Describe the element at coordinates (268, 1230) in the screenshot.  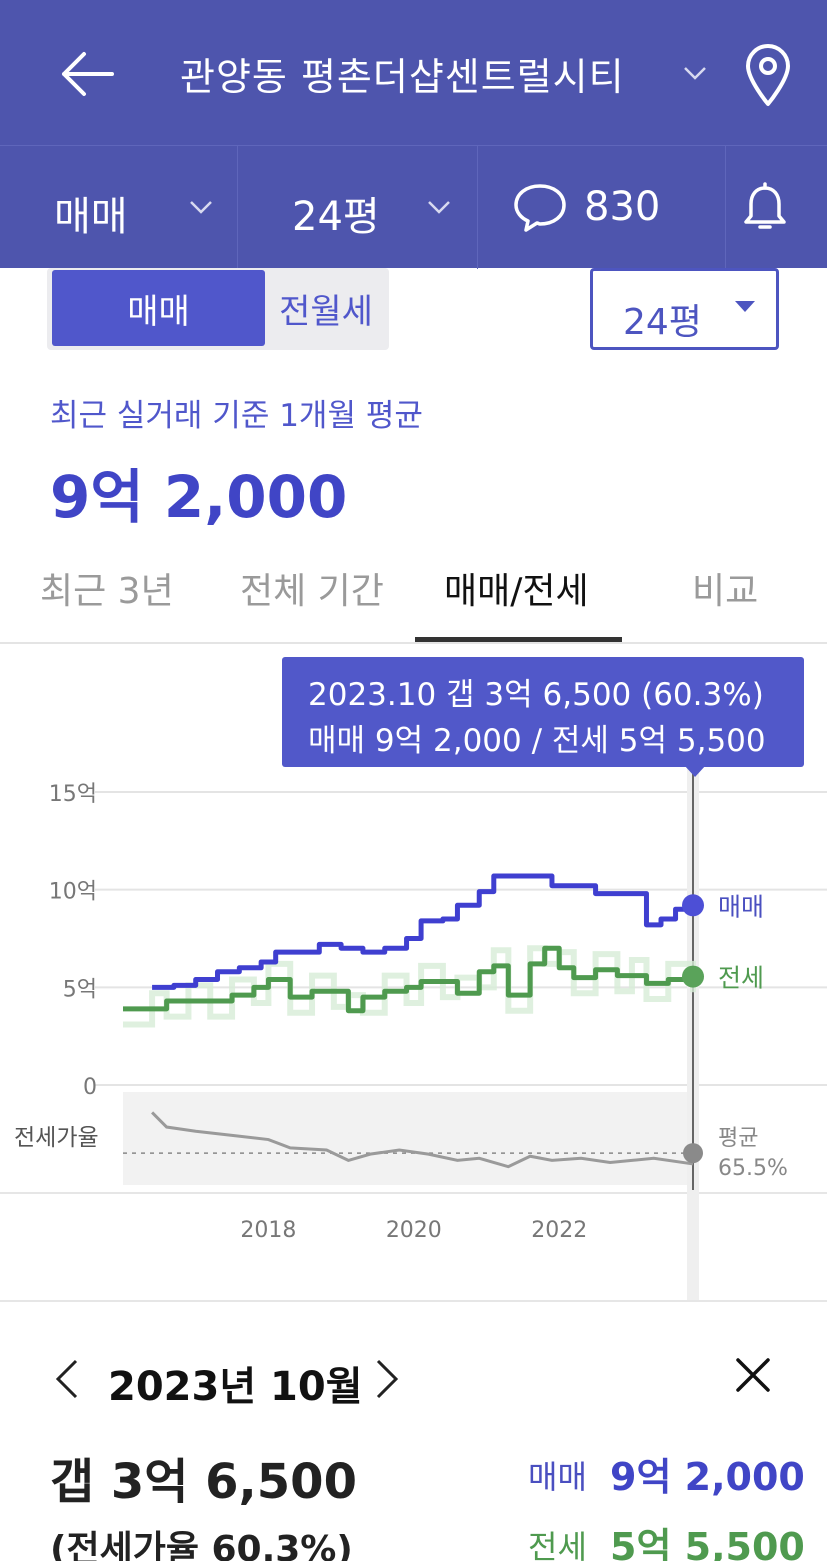
I see `x-tick-label: 2018` at that location.